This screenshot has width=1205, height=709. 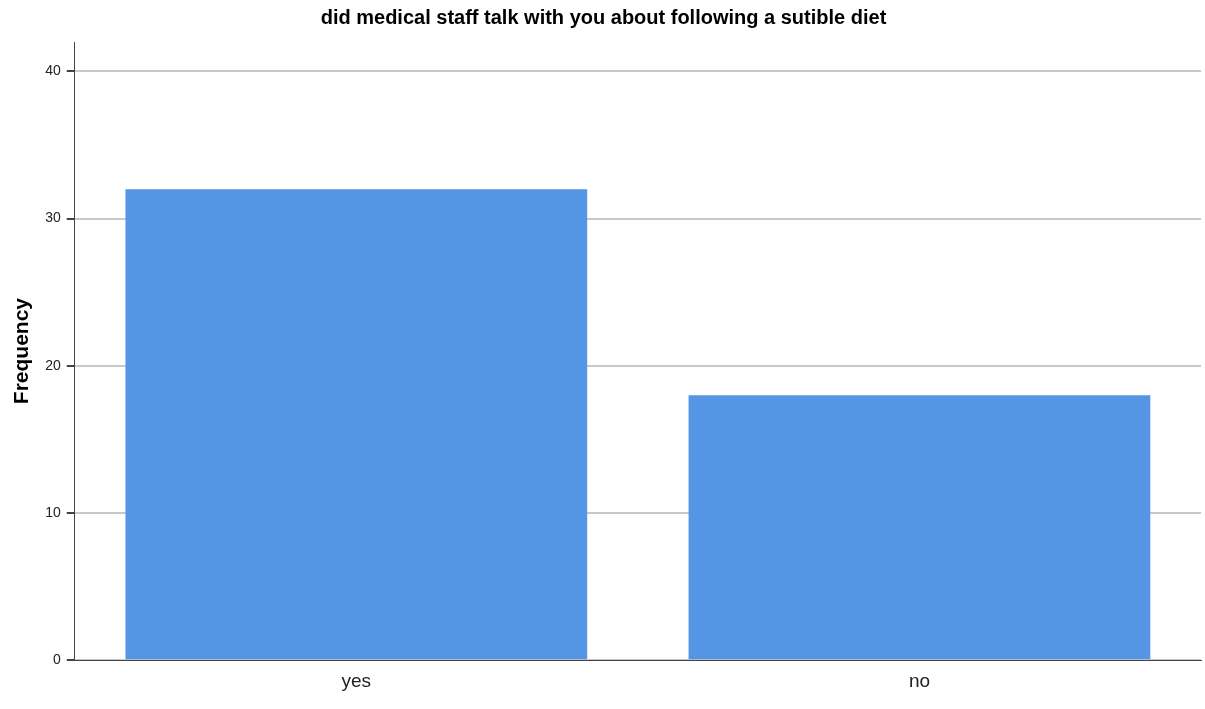 I want to click on y-tick-label: 0, so click(x=56, y=659).